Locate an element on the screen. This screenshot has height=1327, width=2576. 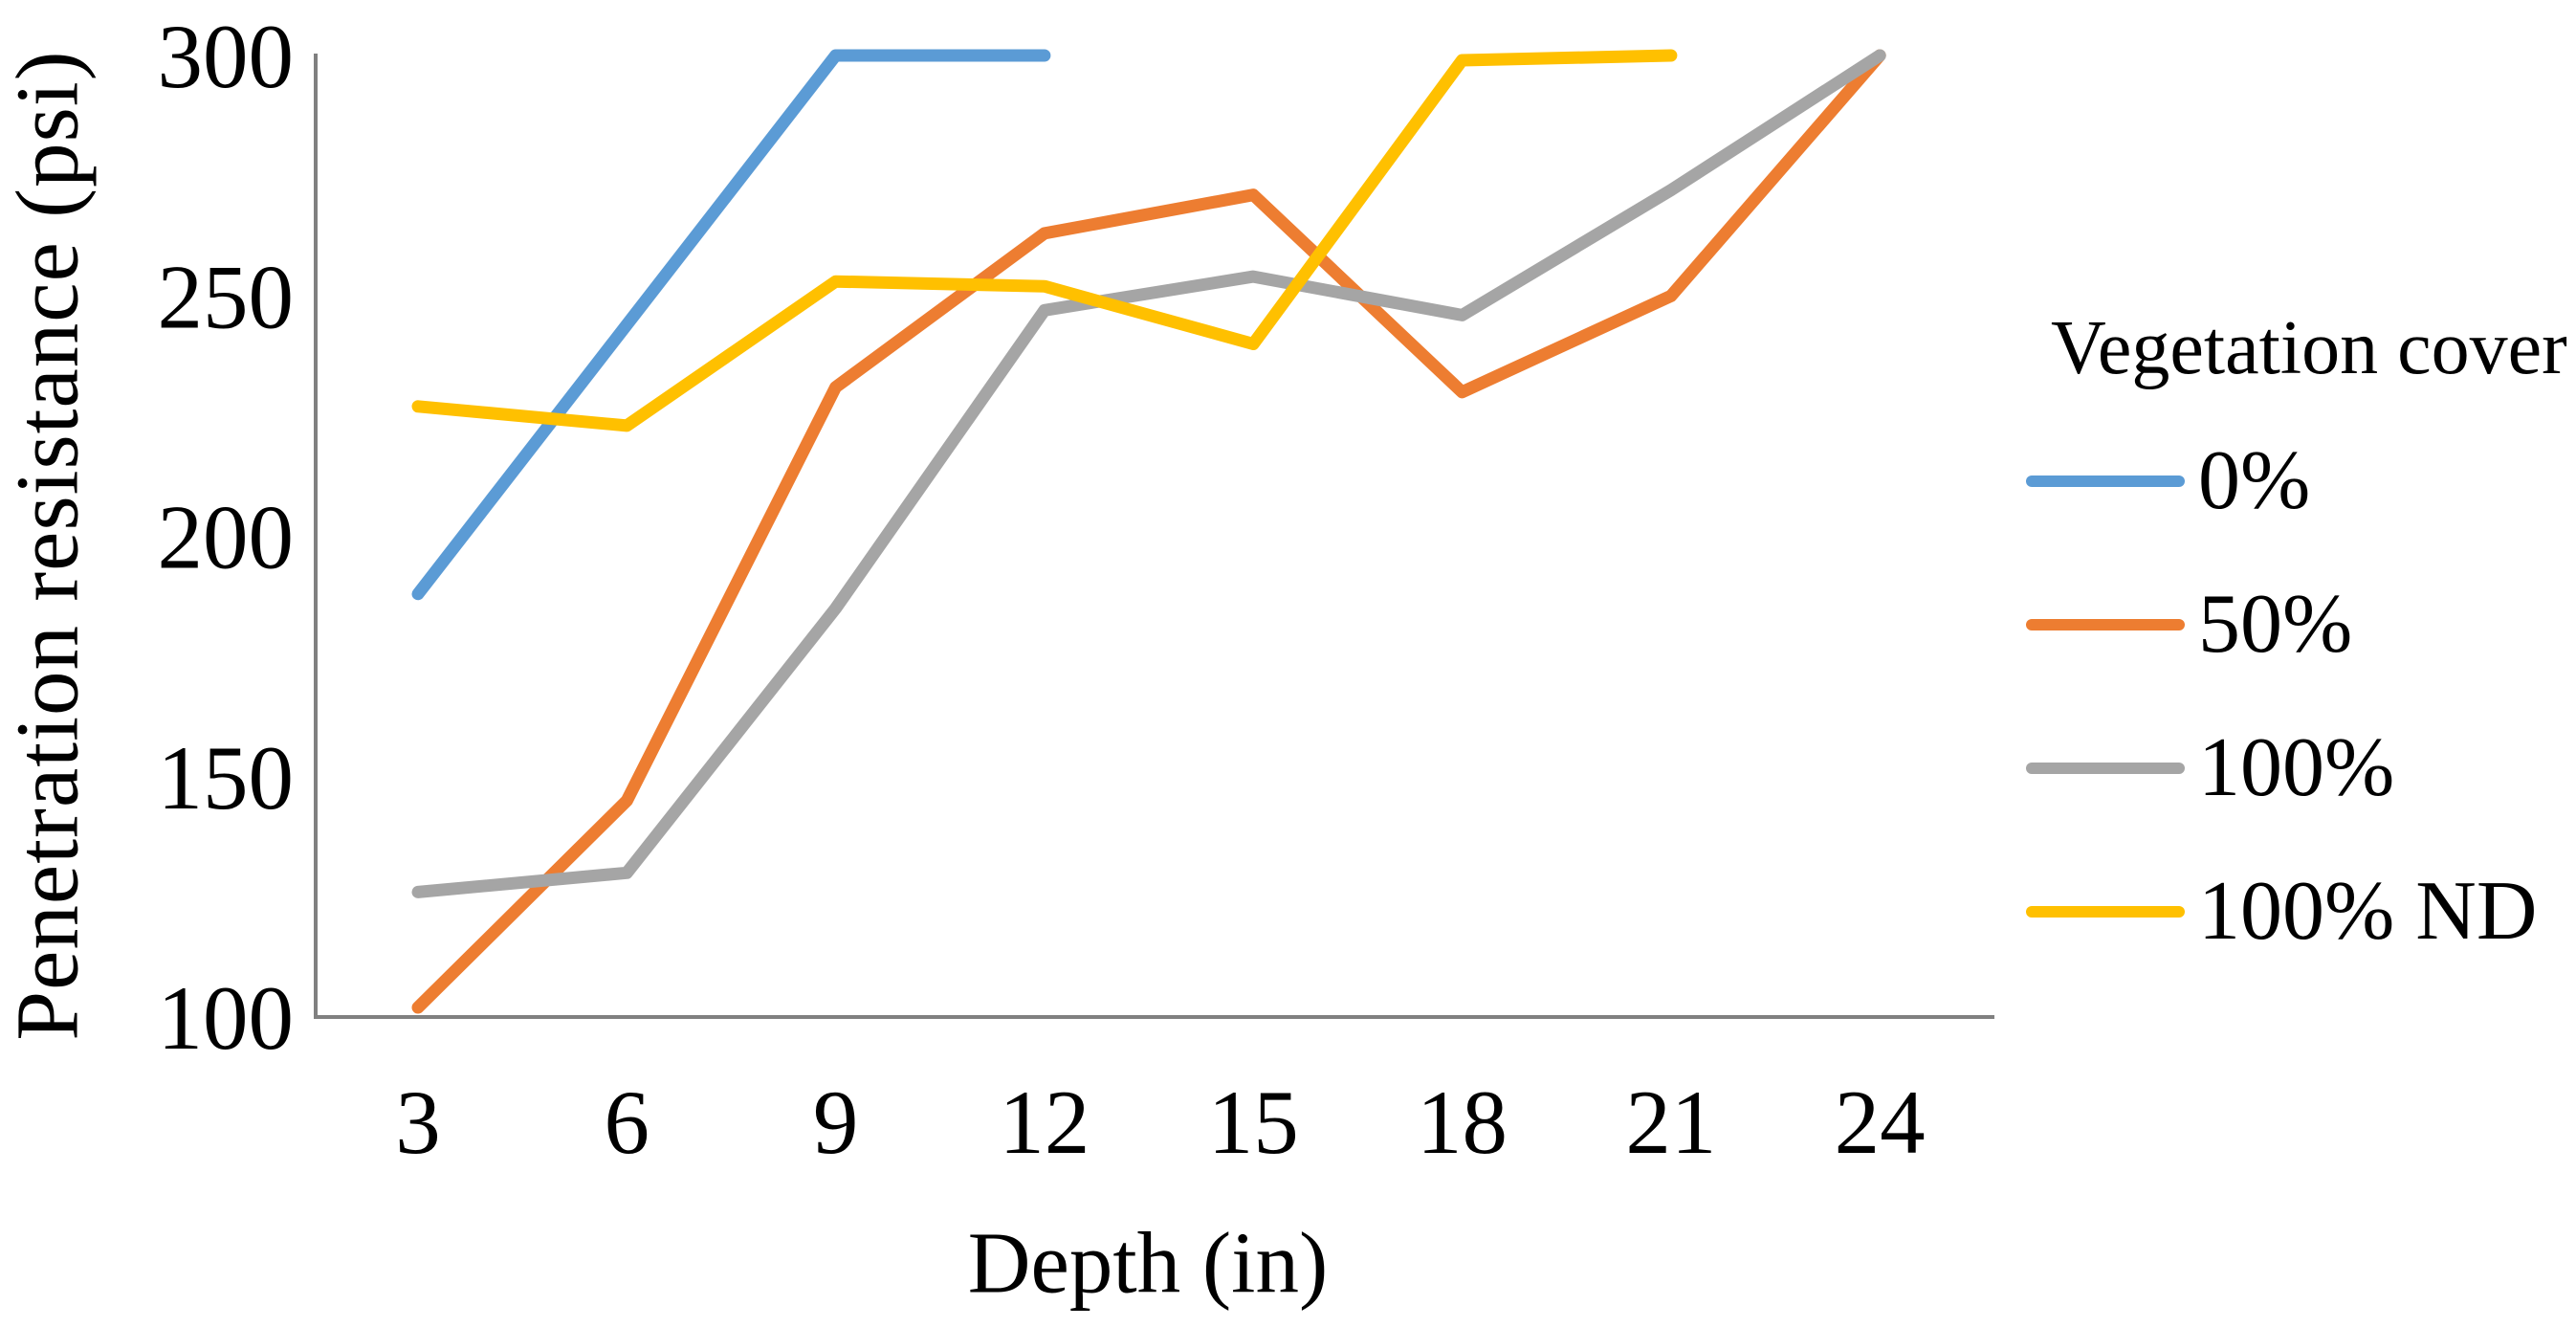
y-tick-label-300: 300 is located at coordinates (226, 56).